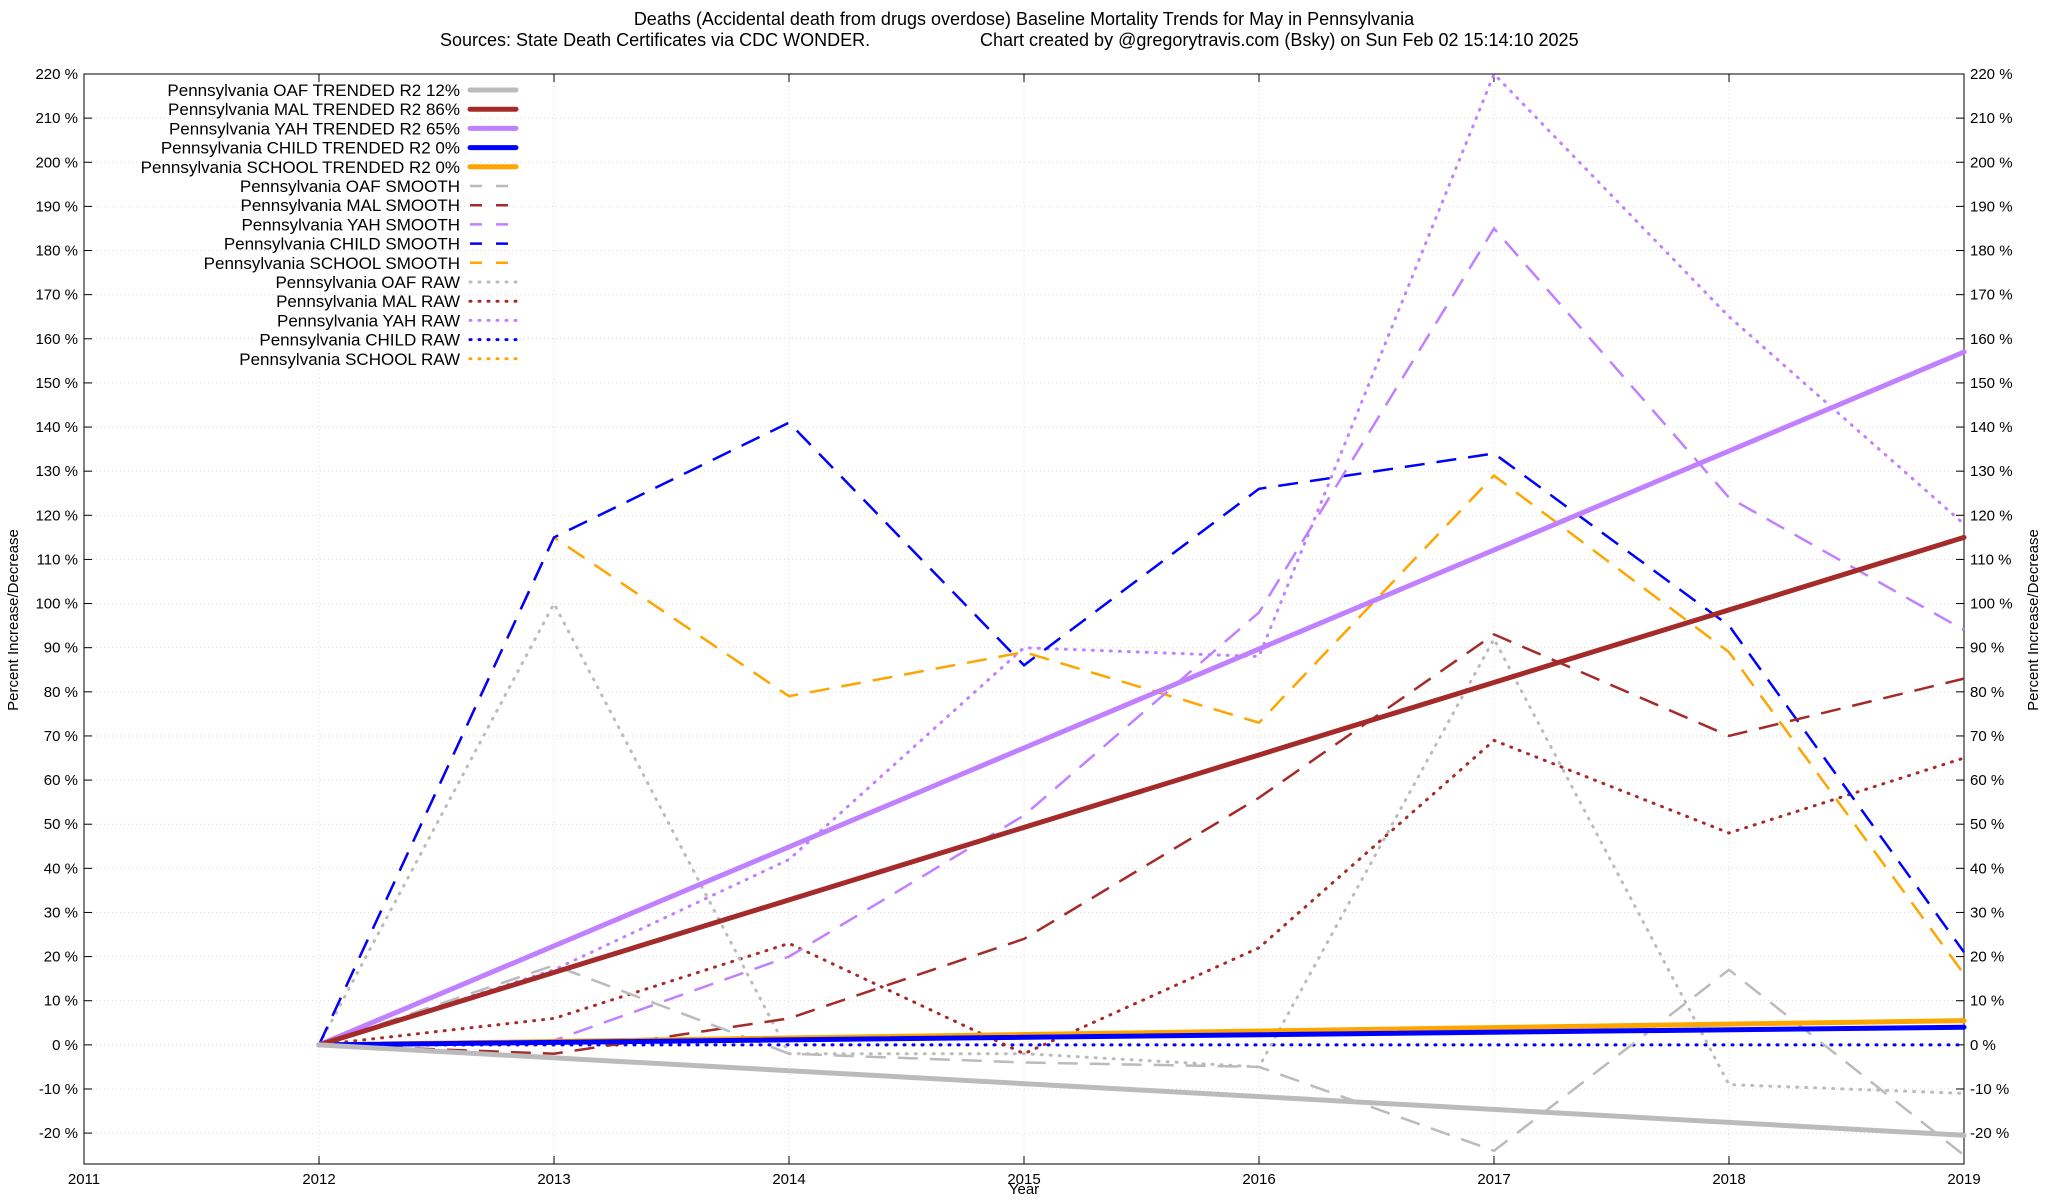  Describe the element at coordinates (56, 427) in the screenshot. I see `y-tick-label: 140 %` at that location.